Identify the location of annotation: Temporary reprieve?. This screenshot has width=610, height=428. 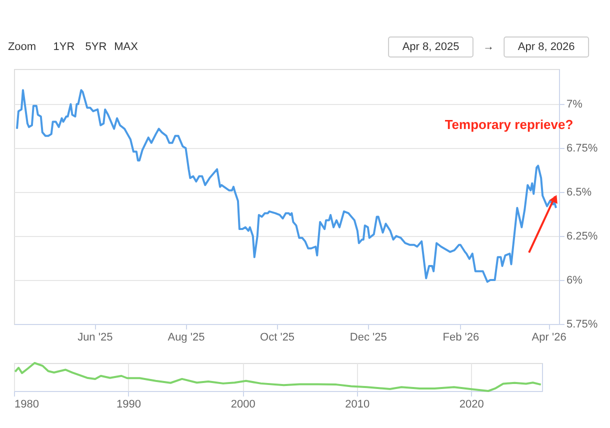
(509, 124).